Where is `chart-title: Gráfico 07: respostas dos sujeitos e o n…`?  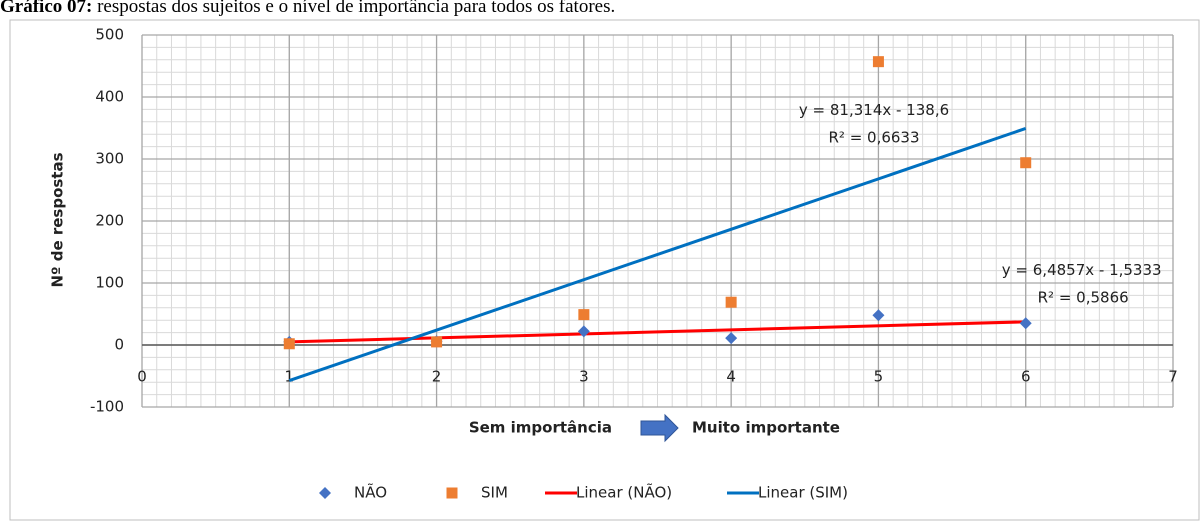
chart-title: Gráfico 07: respostas dos sujeitos e o n… is located at coordinates (307, 8).